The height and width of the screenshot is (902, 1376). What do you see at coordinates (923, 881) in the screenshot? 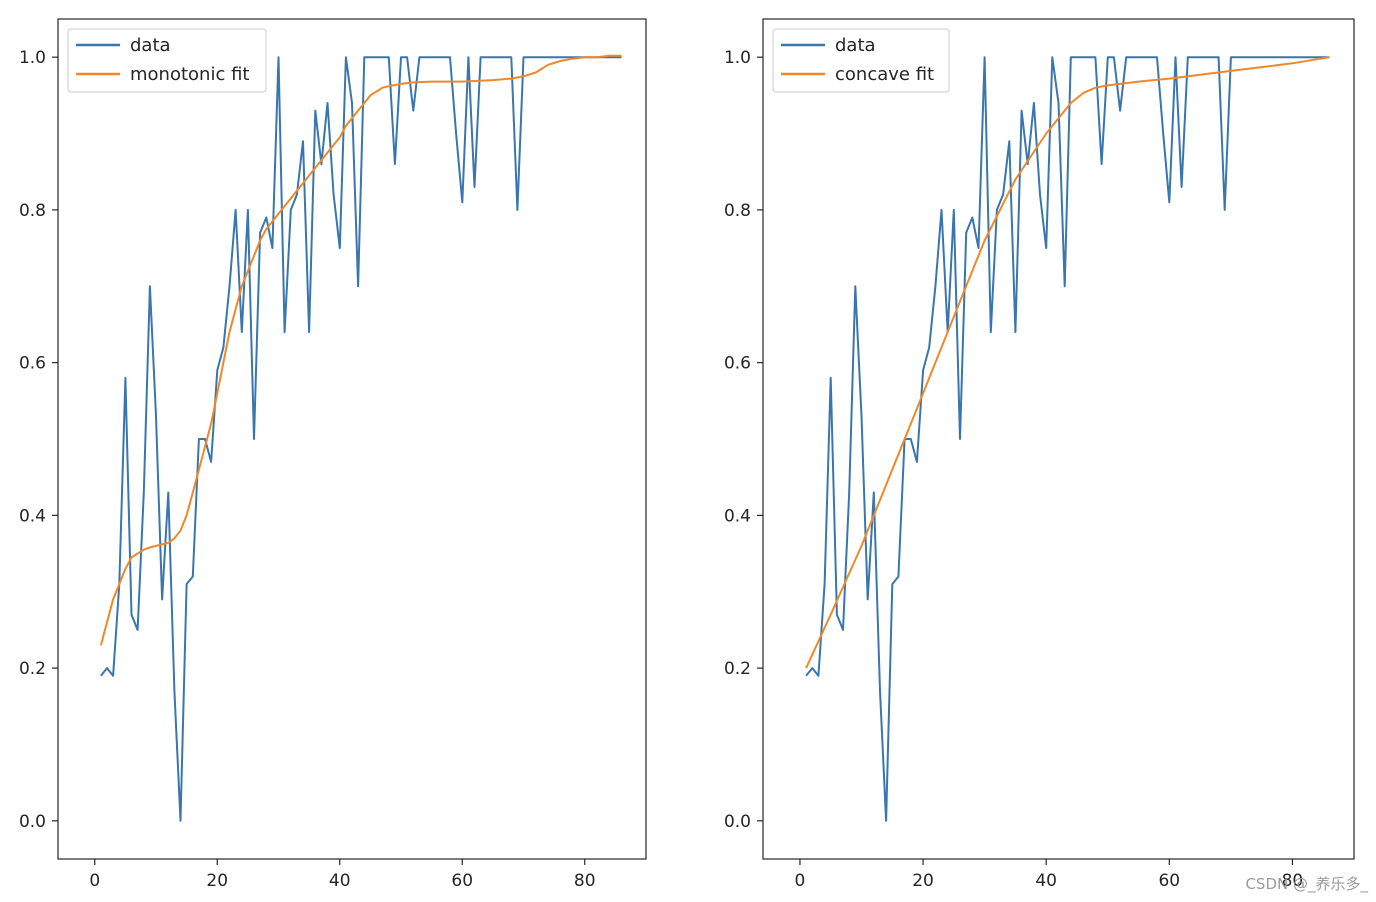
I see `chart2-x-tick-label-20: 20` at bounding box center [923, 881].